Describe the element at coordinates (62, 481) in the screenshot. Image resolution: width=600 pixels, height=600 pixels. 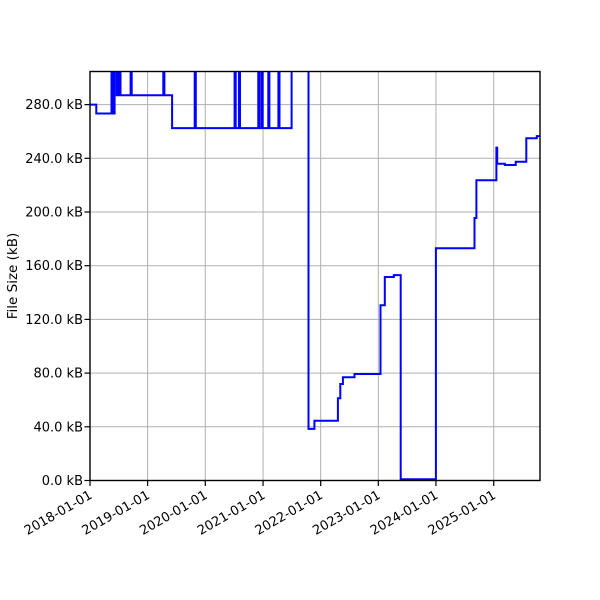
I see `y-tick-label: 0.0 kB` at that location.